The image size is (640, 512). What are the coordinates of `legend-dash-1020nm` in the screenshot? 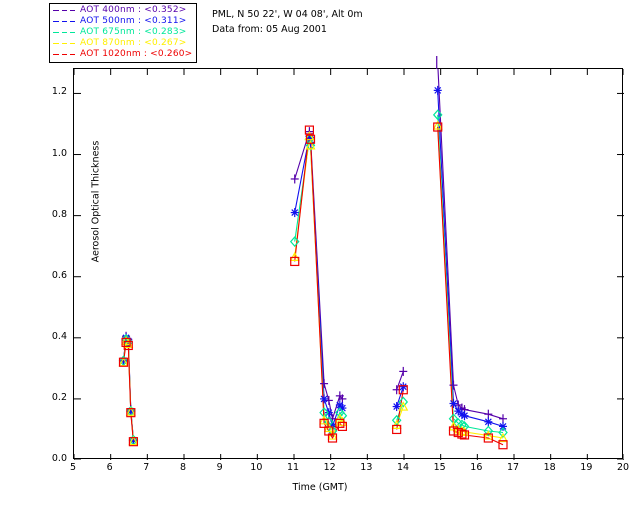 It's located at (64, 54).